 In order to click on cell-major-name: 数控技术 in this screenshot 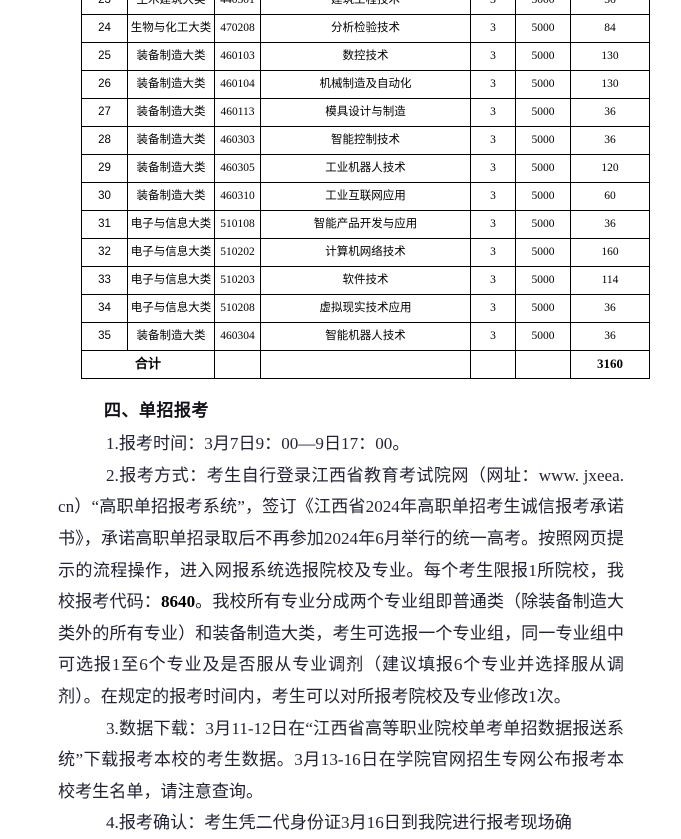, I will do `click(365, 56)`.